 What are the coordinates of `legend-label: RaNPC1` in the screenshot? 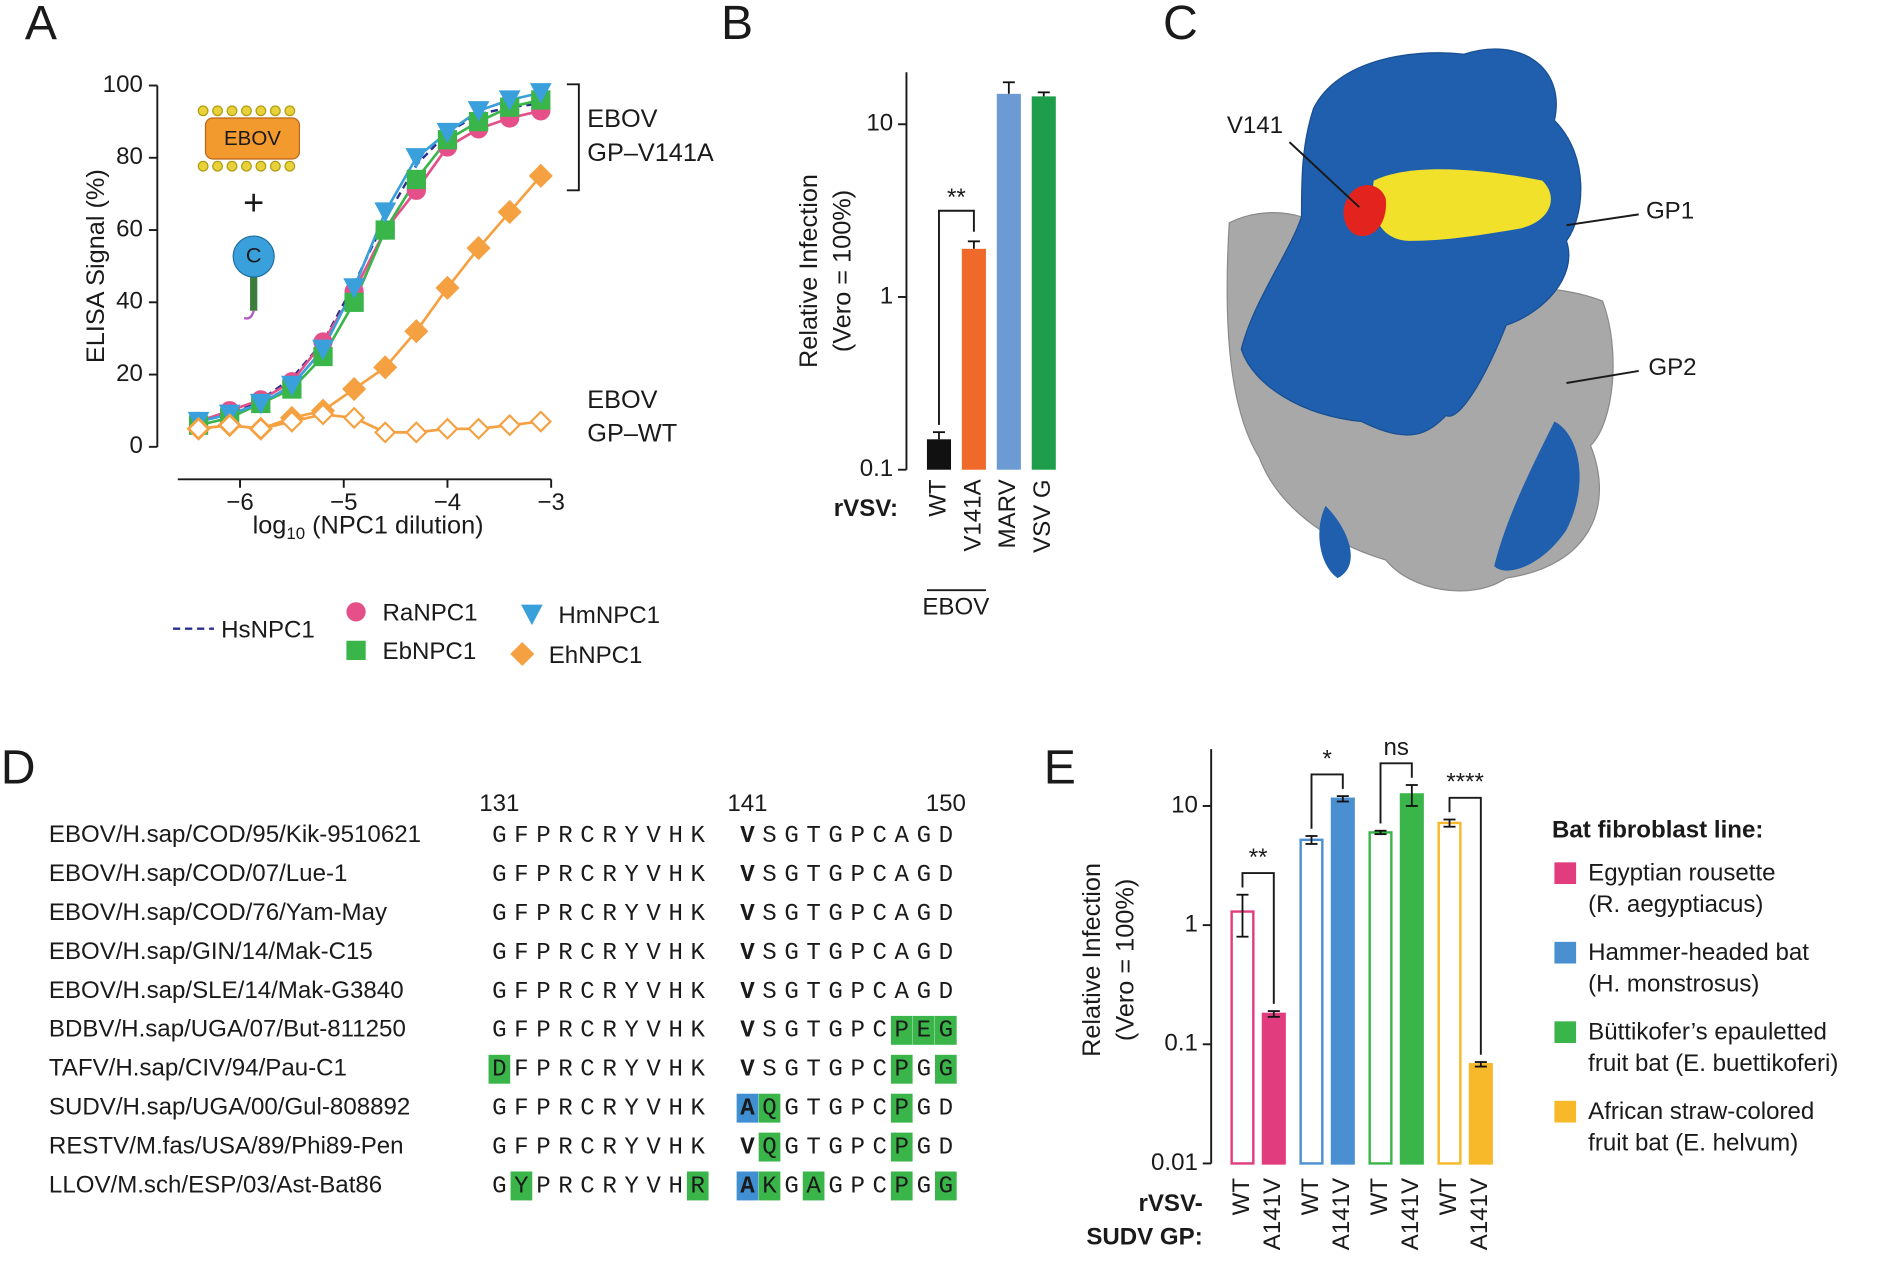 It's located at (430, 613).